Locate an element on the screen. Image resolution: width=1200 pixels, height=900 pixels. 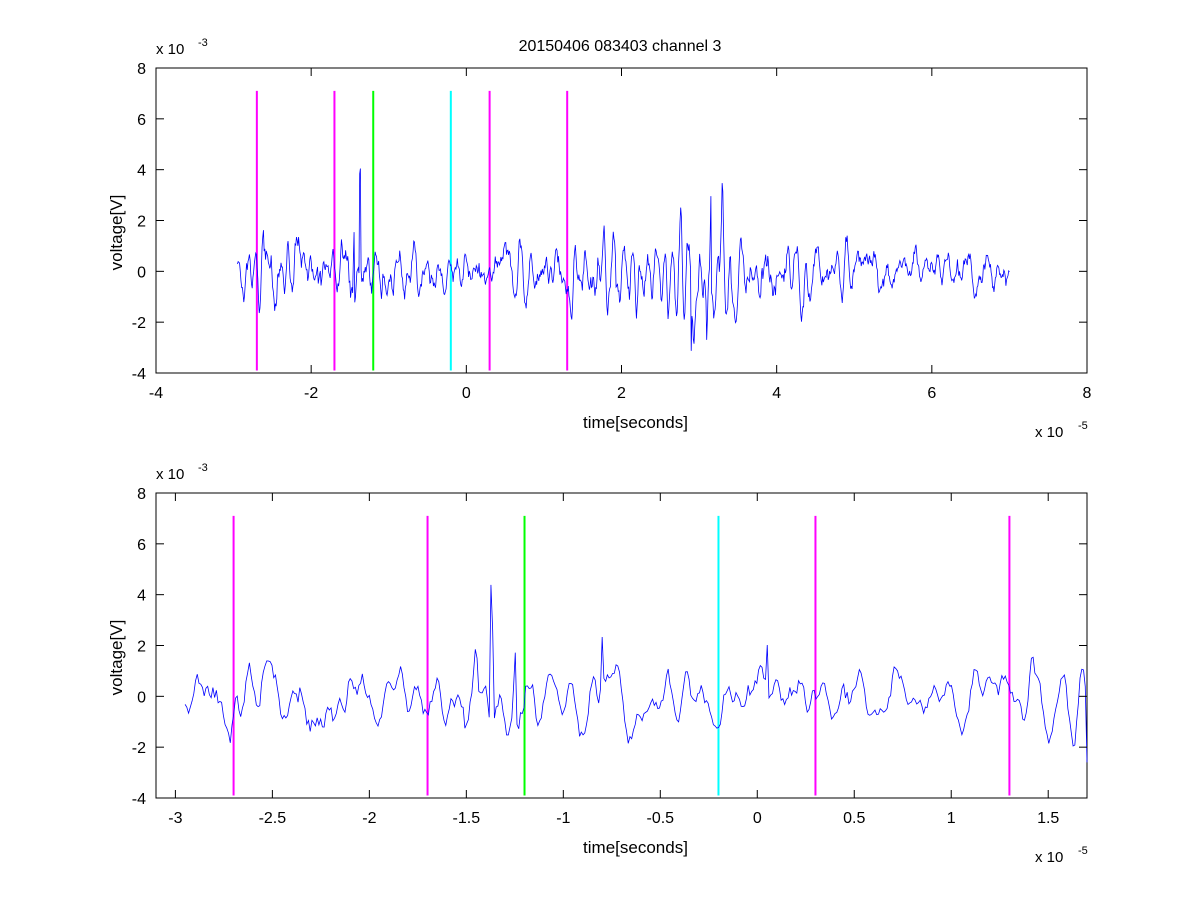
x-tick-label: 6 is located at coordinates (931, 393).